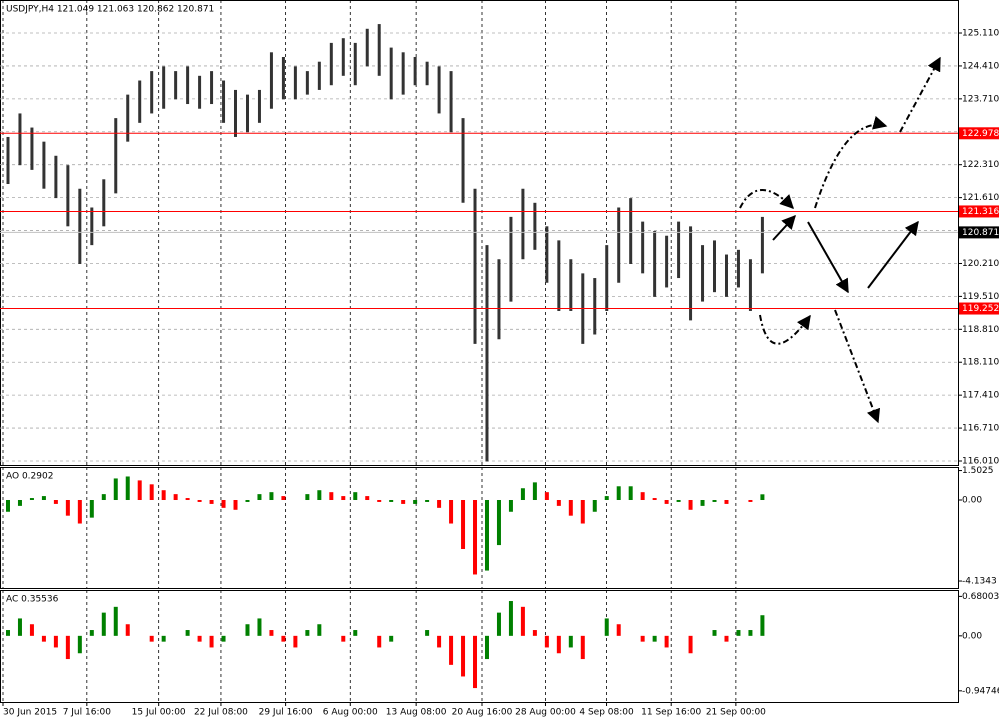 The image size is (999, 720). What do you see at coordinates (286, 713) in the screenshot?
I see `x-tick-label: 29 Jul 16:00` at bounding box center [286, 713].